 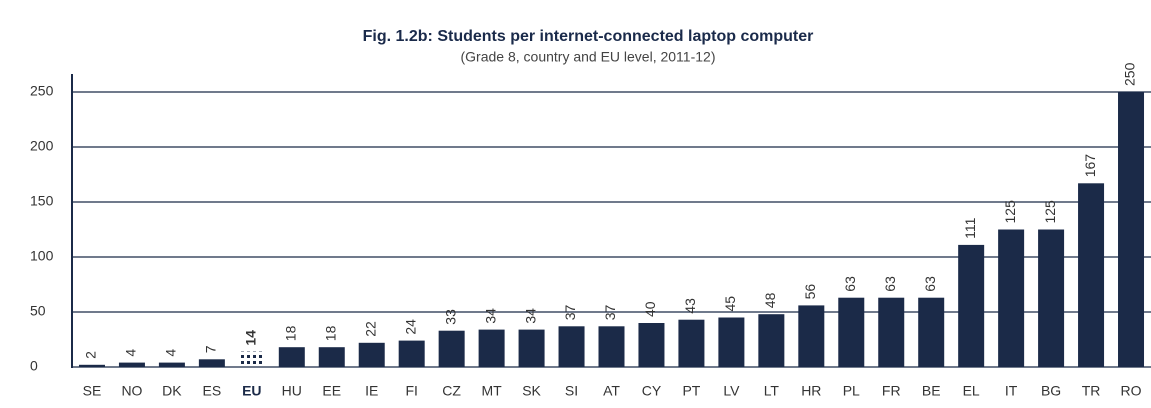 I want to click on y-tick-label: 50, so click(x=38, y=311).